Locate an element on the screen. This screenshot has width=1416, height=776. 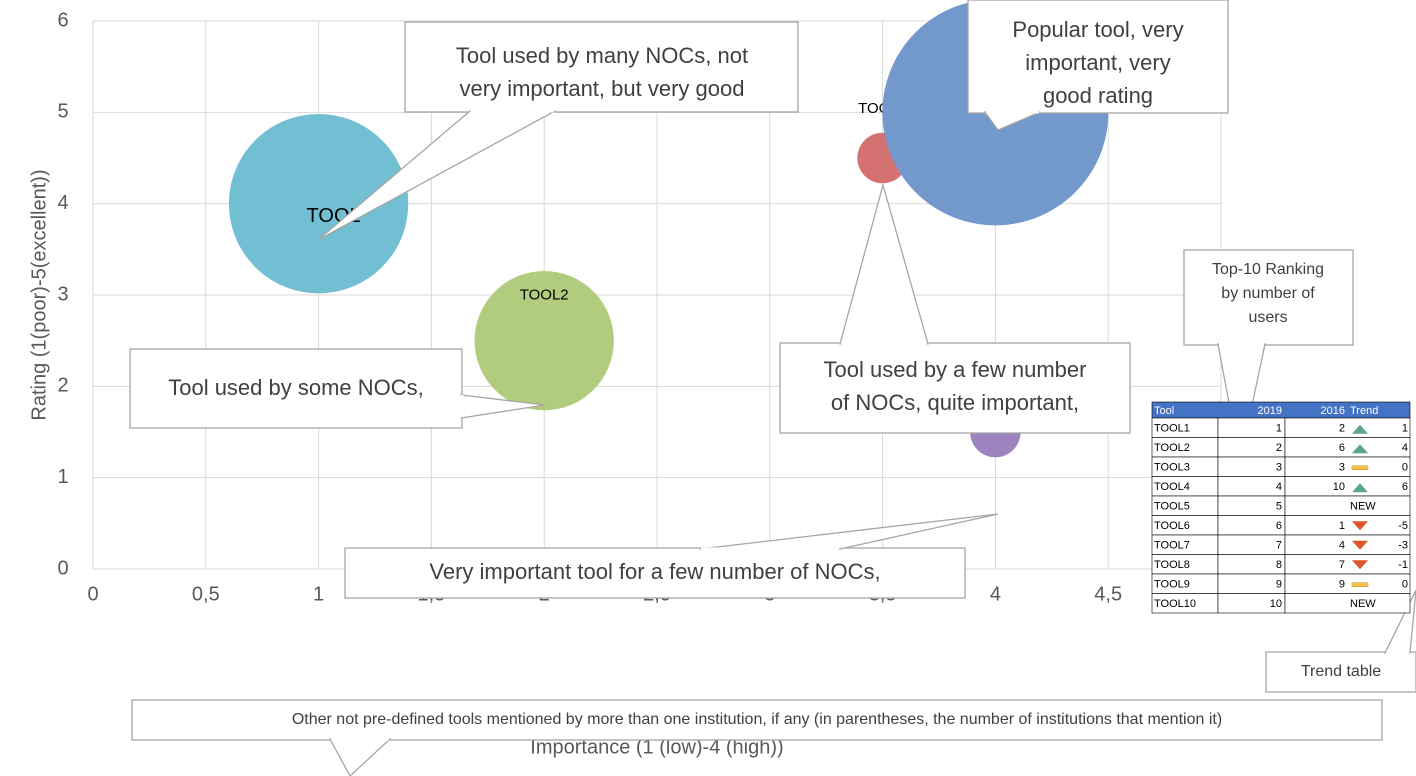
table-cell-text: -3 is located at coordinates (1403, 546).